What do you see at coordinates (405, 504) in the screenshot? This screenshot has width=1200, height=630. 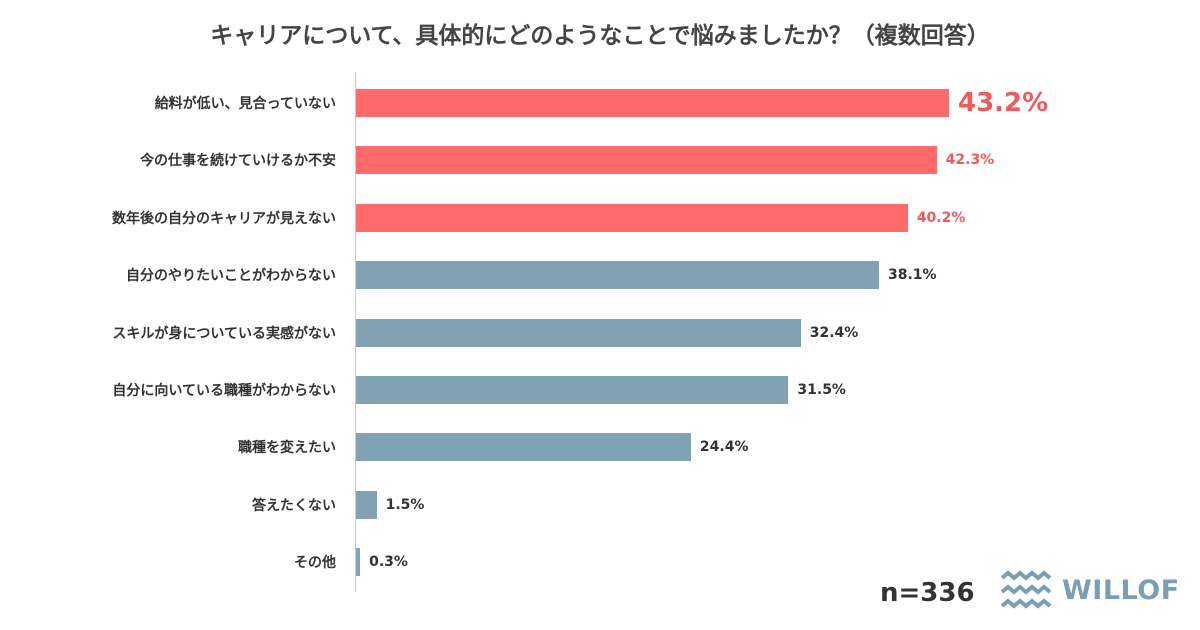 I see `value-label: 1.5%` at bounding box center [405, 504].